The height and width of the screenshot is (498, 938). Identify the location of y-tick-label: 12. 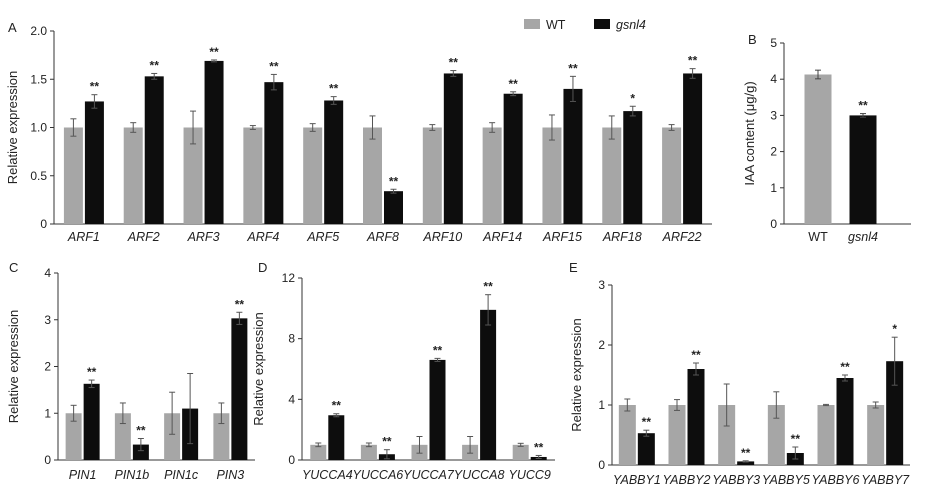
(289, 278).